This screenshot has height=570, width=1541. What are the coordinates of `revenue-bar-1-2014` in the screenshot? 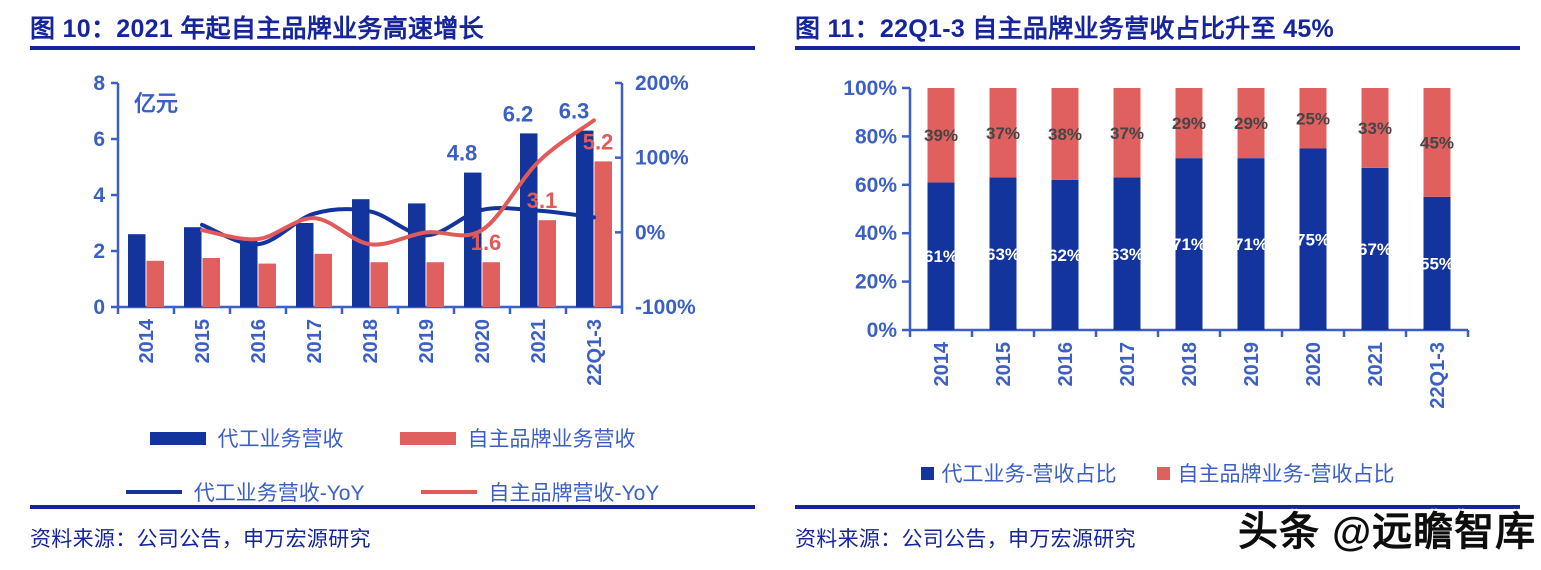 It's located at (155, 283).